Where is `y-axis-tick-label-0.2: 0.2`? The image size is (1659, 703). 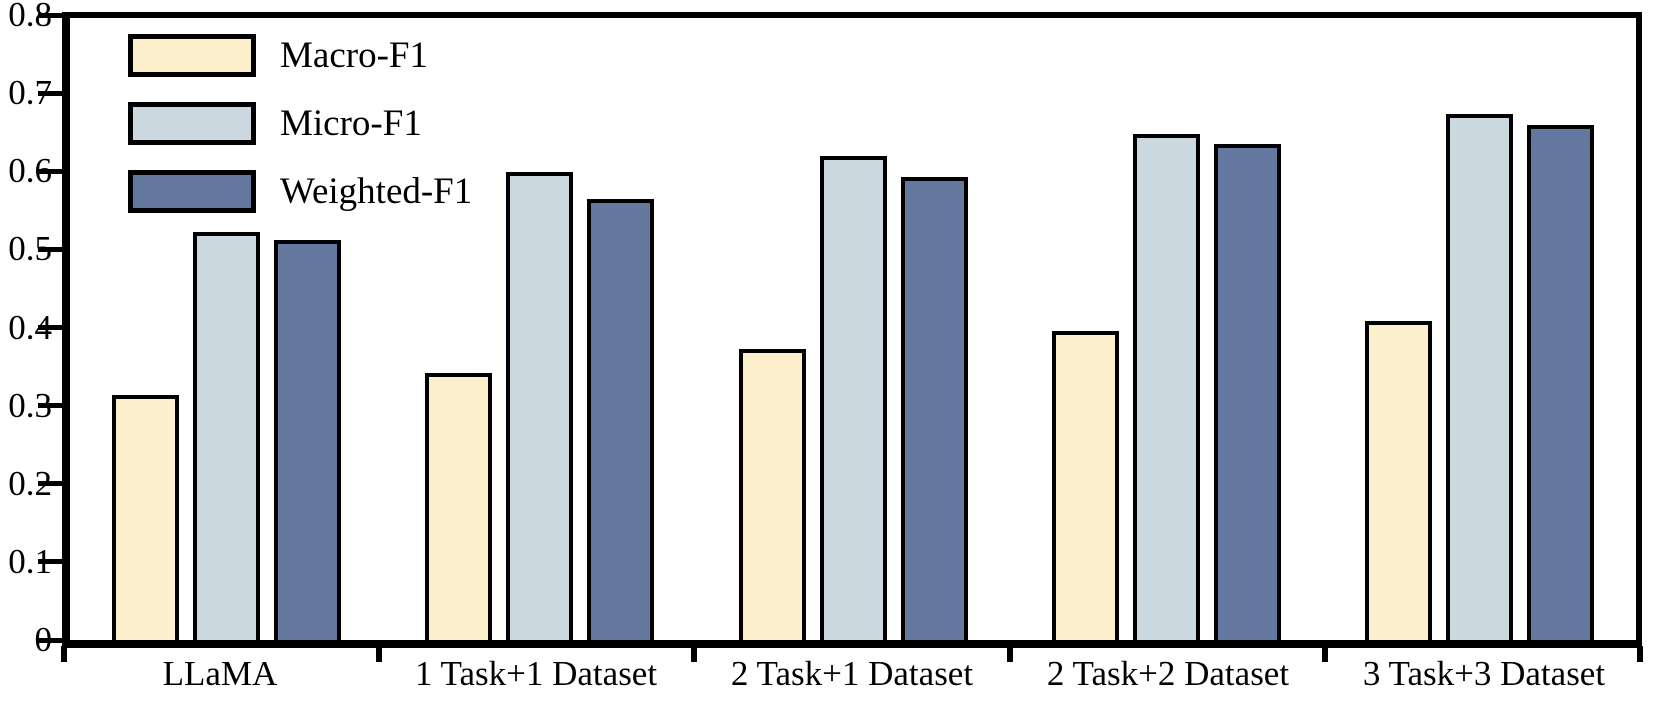
y-axis-tick-label-0.2: 0.2 is located at coordinates (30, 483).